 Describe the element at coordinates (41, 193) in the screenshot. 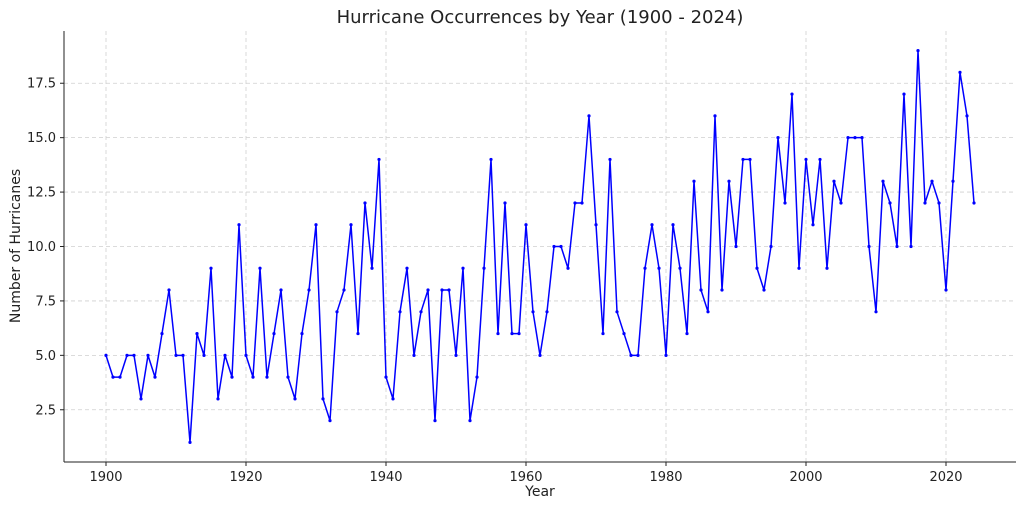

I see `y-tick-label-4: 12.5` at that location.